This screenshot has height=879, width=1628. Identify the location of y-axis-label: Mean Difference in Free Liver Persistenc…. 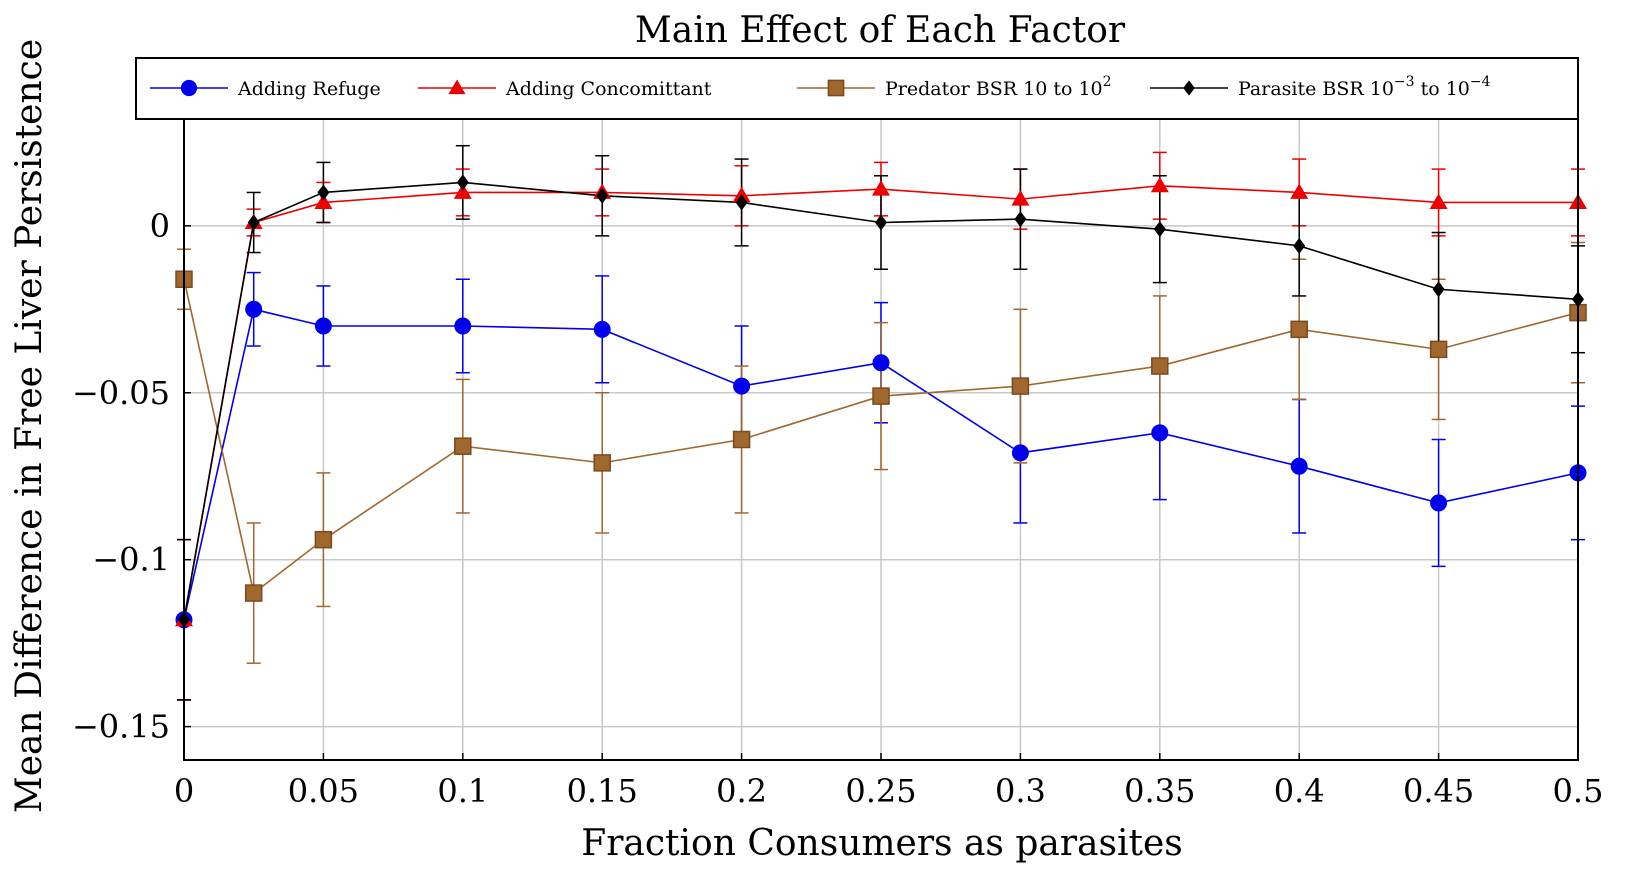
(29, 426).